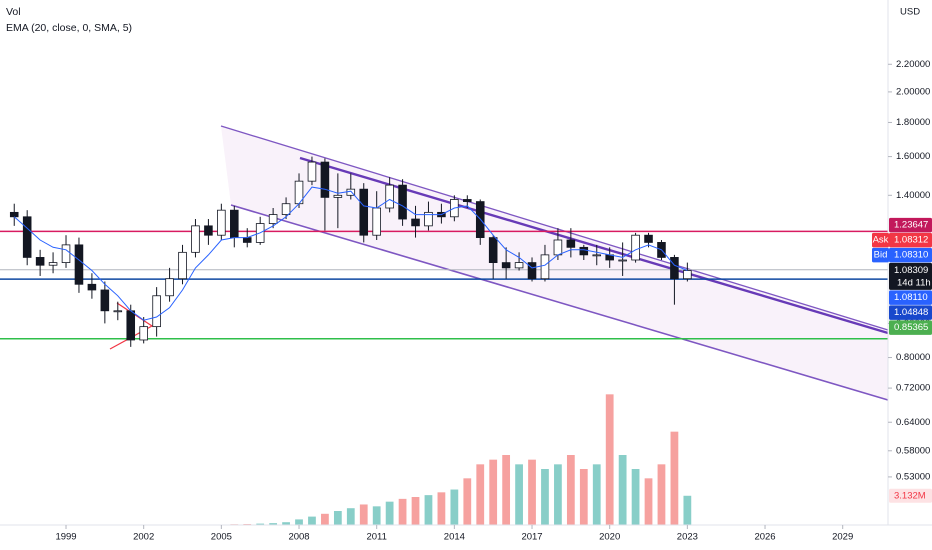  What do you see at coordinates (441, 459) in the screenshot?
I see `volume-pane` at bounding box center [441, 459].